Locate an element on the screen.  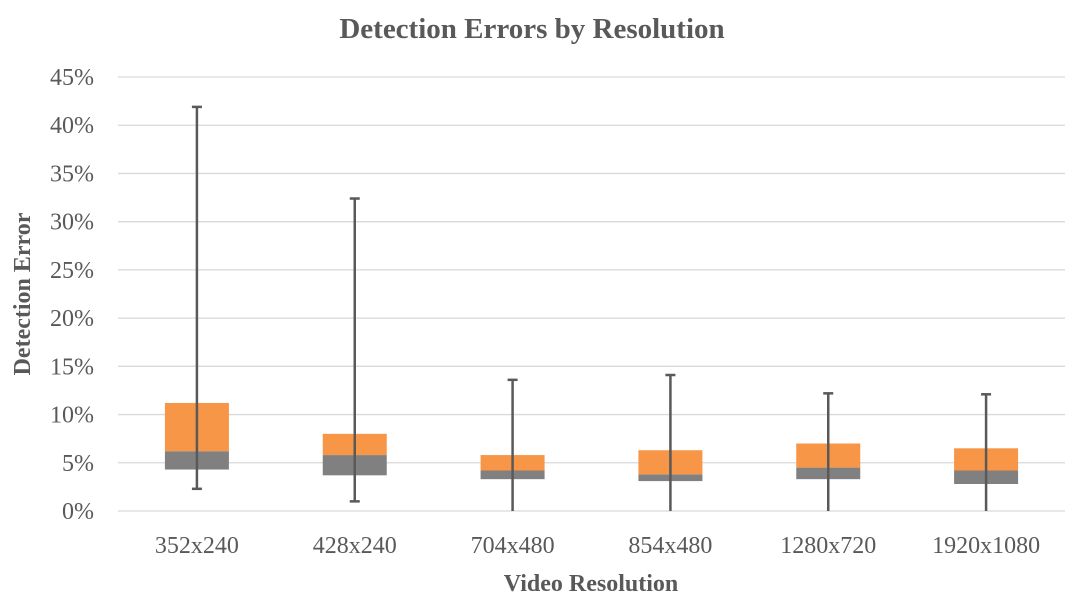
x-tick-label: 352x240 is located at coordinates (197, 546).